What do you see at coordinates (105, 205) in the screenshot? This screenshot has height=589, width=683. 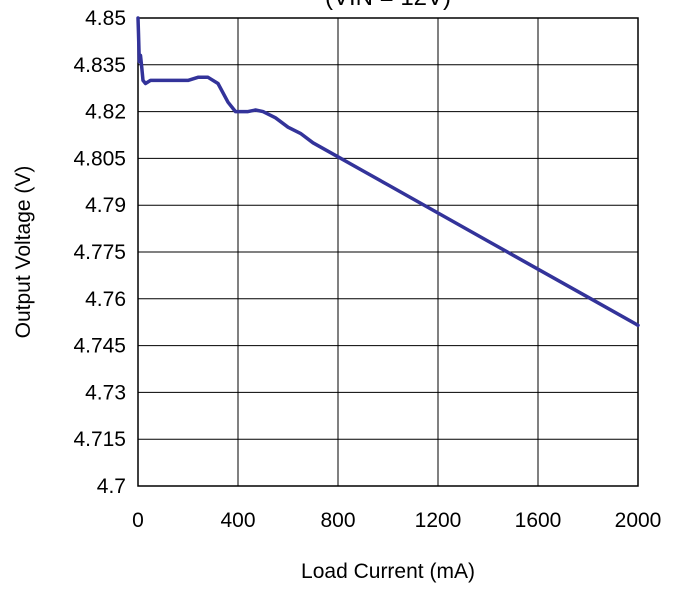 I see `y-tick-label: 4.79` at bounding box center [105, 205].